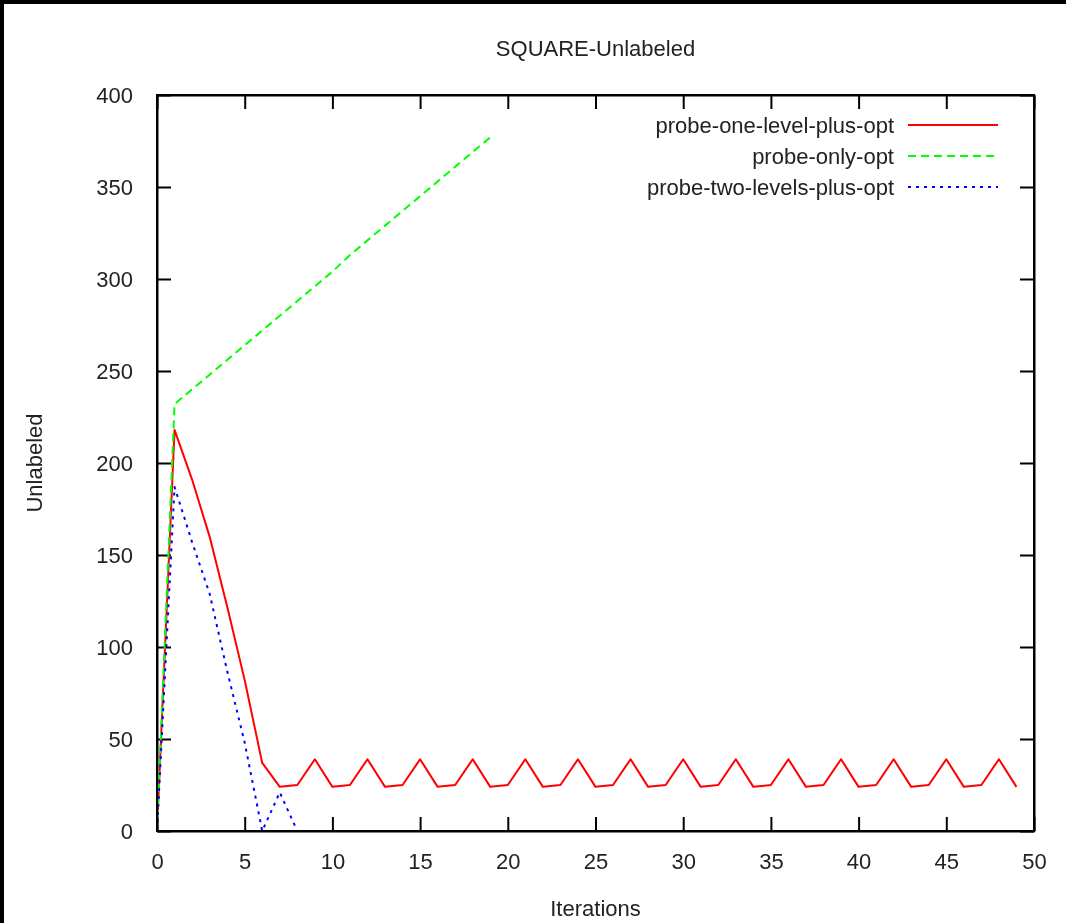 This screenshot has width=1066, height=923. What do you see at coordinates (771, 861) in the screenshot?
I see `x-tick-label: 35` at bounding box center [771, 861].